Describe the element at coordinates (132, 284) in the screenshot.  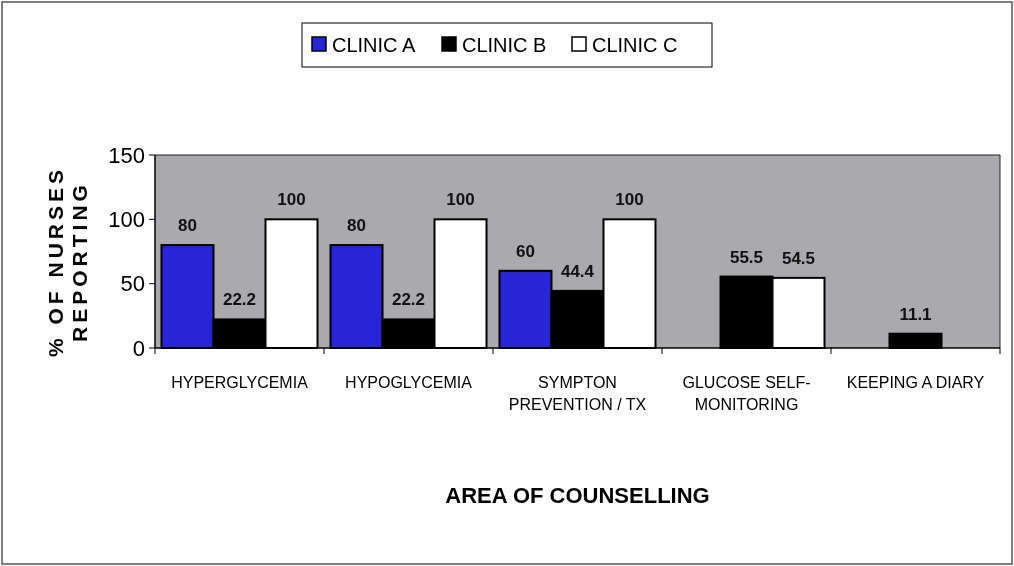
I see `y-tick-label: 50` at that location.